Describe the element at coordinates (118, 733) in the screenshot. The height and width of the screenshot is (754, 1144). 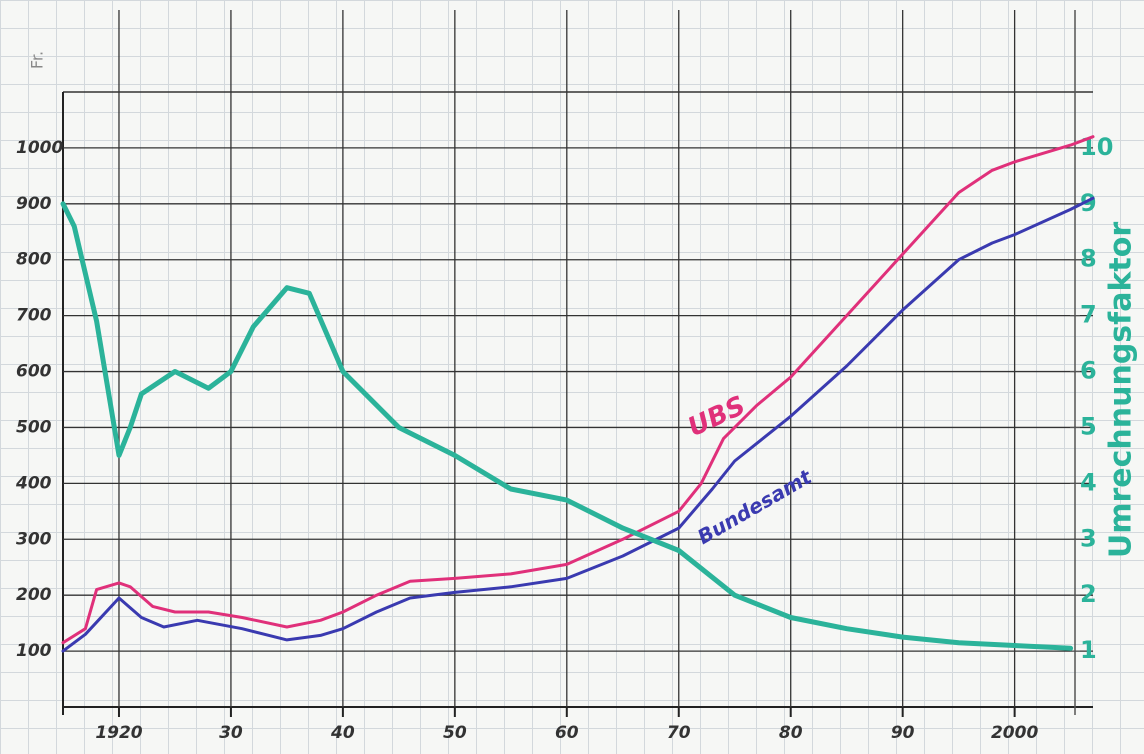
I see `x-tick-label: 1920` at that location.